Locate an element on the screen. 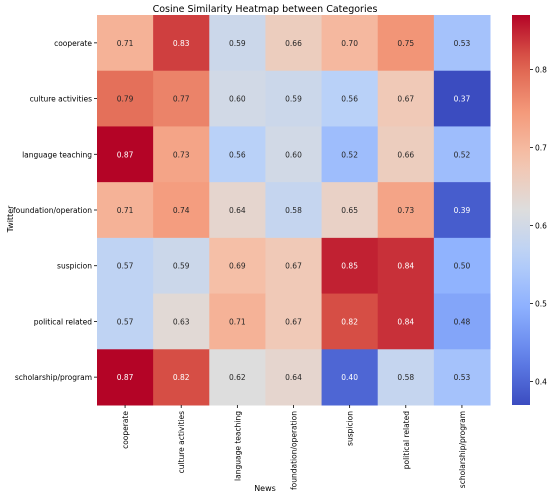 The image size is (550, 500). x-tick-label: culture activities is located at coordinates (181, 442).